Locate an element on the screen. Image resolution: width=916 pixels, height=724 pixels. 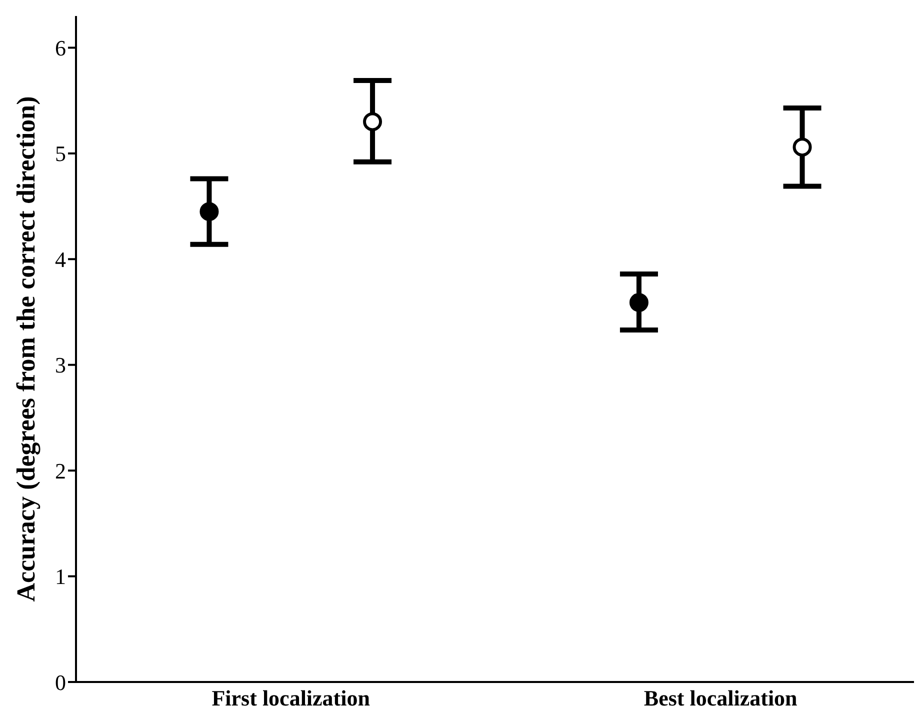
y-tick-label: 0 is located at coordinates (60, 682).